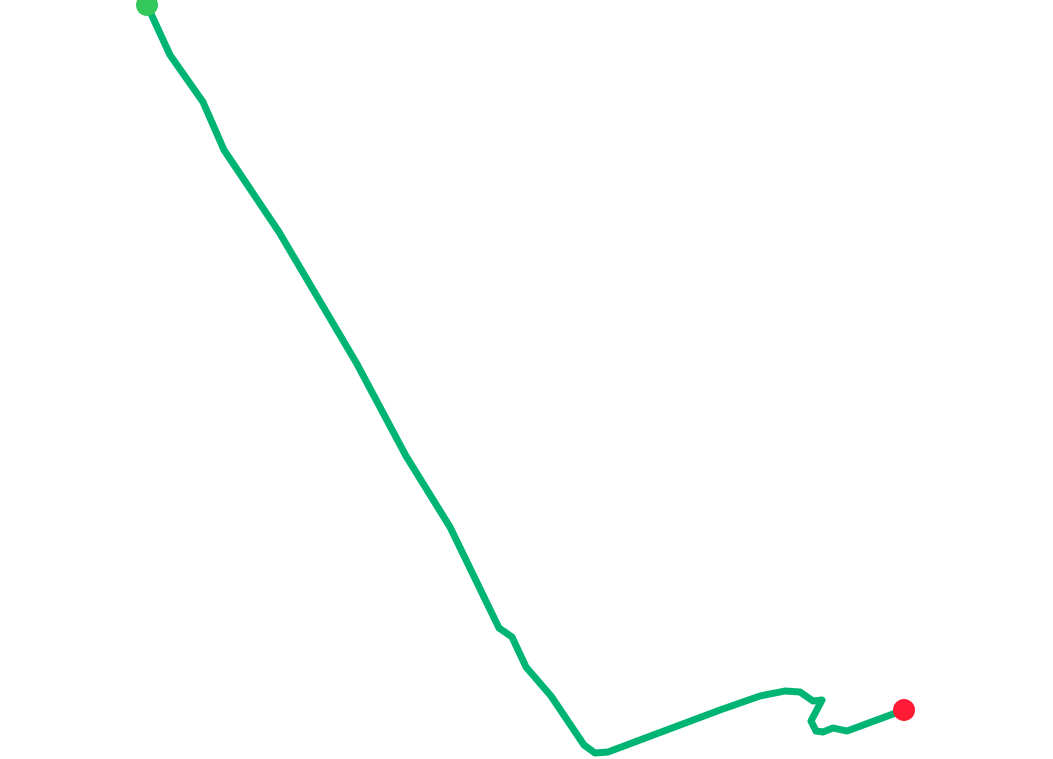  What do you see at coordinates (147, 8) in the screenshot?
I see `start-marker` at bounding box center [147, 8].